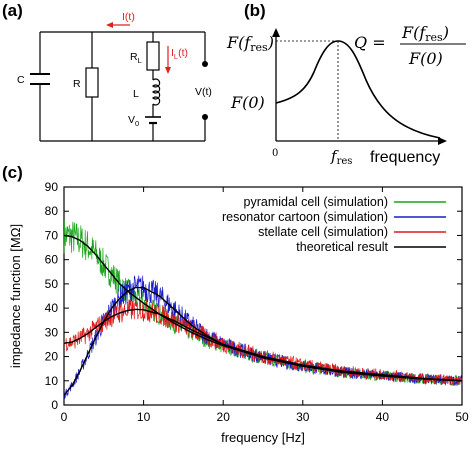  I want to click on panel-b-label: (b), so click(255, 10).